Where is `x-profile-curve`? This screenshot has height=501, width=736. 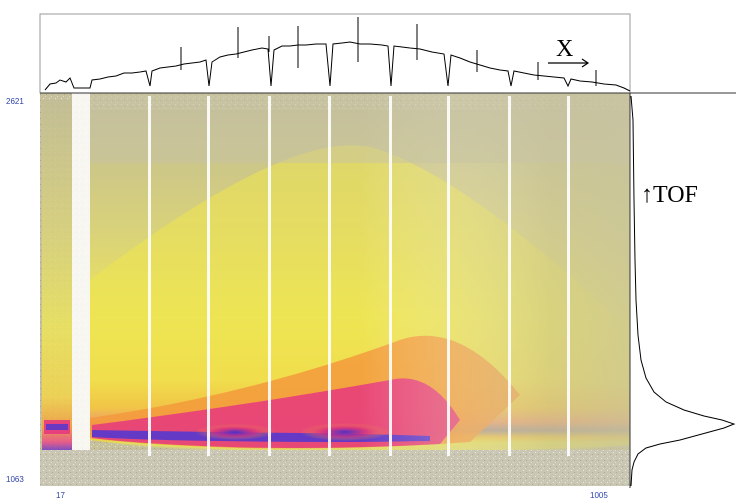 x-profile-curve is located at coordinates (337, 66).